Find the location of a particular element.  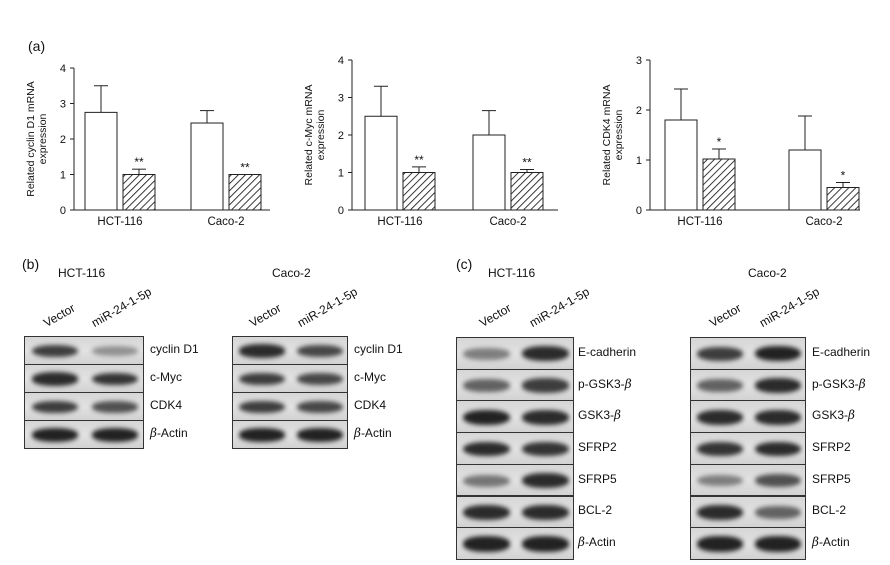

protein-label: GSK3-β is located at coordinates (833, 415).